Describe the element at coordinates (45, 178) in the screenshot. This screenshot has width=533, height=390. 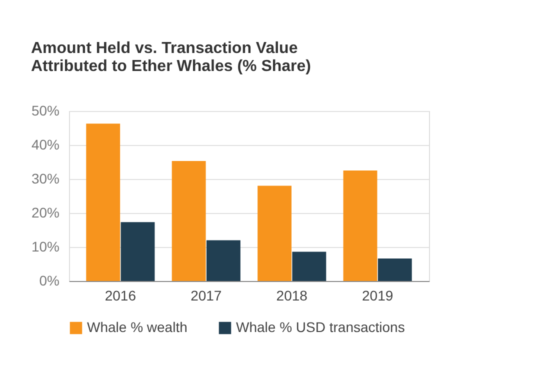
I see `y-tick-label: 30%` at that location.